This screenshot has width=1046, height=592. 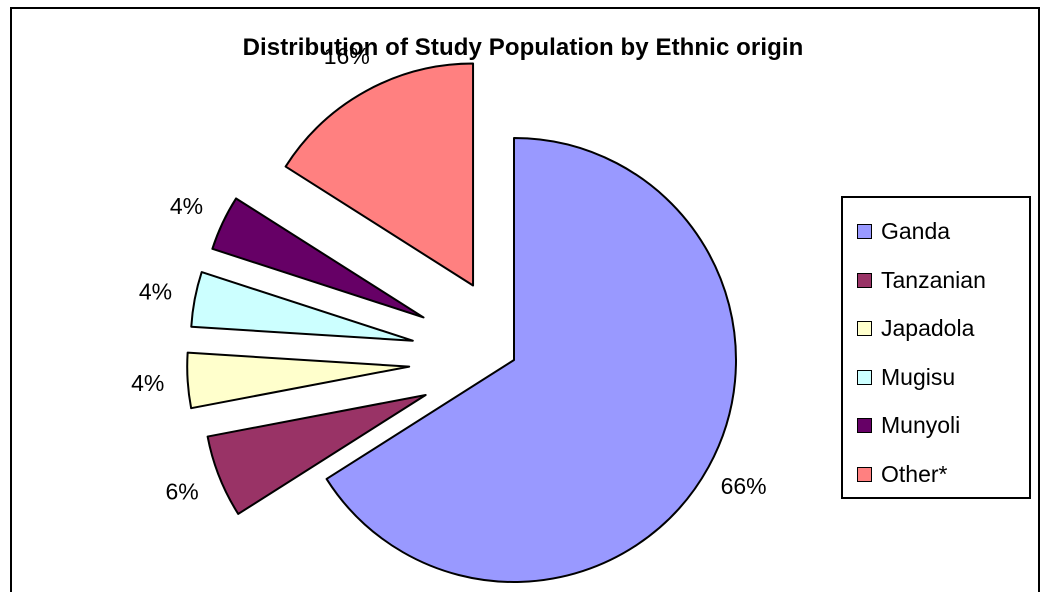 What do you see at coordinates (916, 230) in the screenshot?
I see `legend-label: Ganda` at bounding box center [916, 230].